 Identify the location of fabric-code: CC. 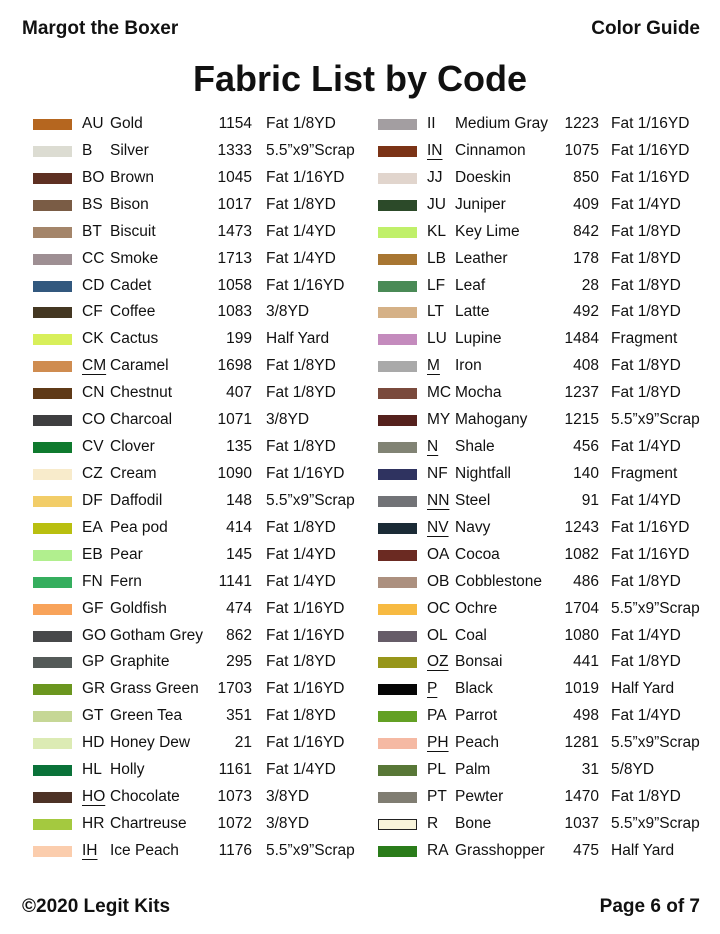
(93, 258).